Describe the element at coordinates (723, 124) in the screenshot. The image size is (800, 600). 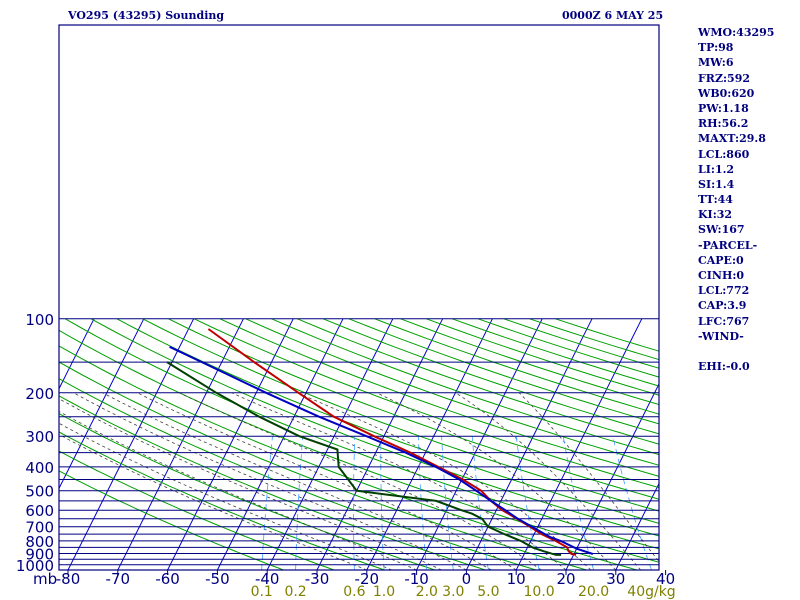
I see `index-row: RH:56.2` at that location.